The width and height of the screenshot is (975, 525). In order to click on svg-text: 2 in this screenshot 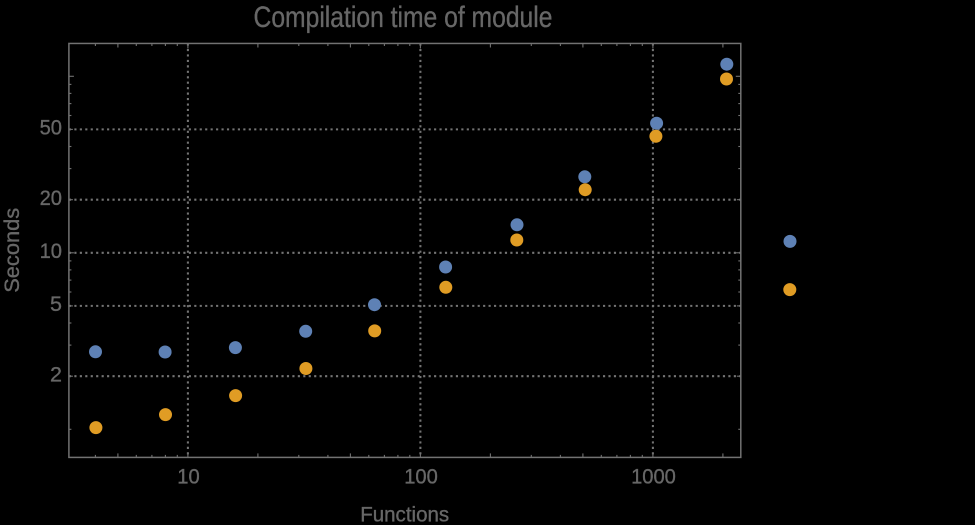, I will do `click(56, 375)`.